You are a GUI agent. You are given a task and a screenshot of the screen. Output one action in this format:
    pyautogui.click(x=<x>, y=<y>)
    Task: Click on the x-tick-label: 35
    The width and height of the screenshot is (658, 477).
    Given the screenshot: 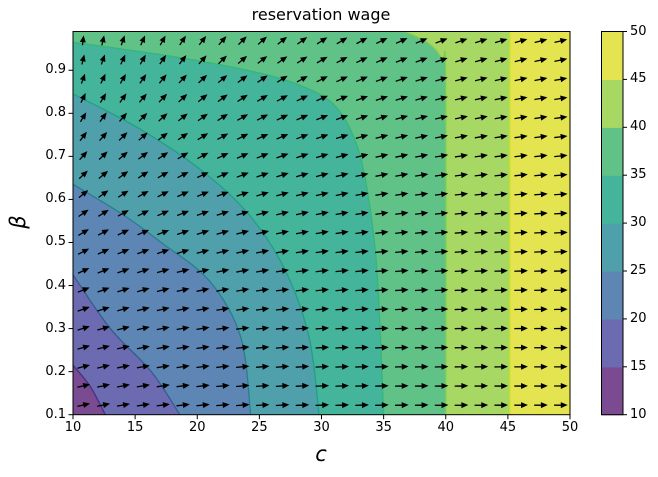 What is the action you would take?
    pyautogui.click(x=383, y=427)
    